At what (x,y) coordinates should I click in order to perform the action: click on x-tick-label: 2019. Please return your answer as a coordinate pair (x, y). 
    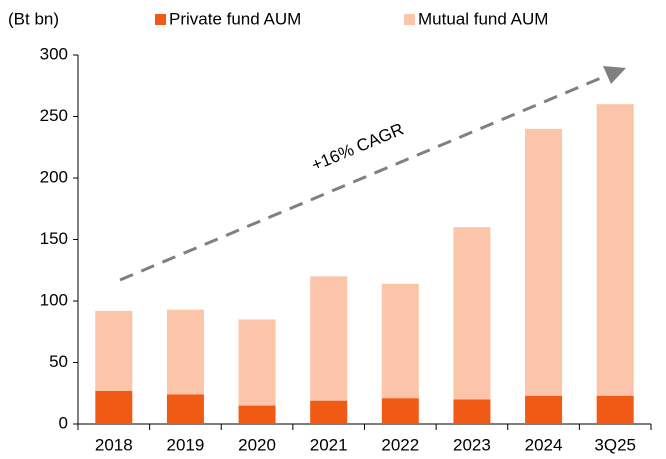
    Looking at the image, I should click on (186, 444).